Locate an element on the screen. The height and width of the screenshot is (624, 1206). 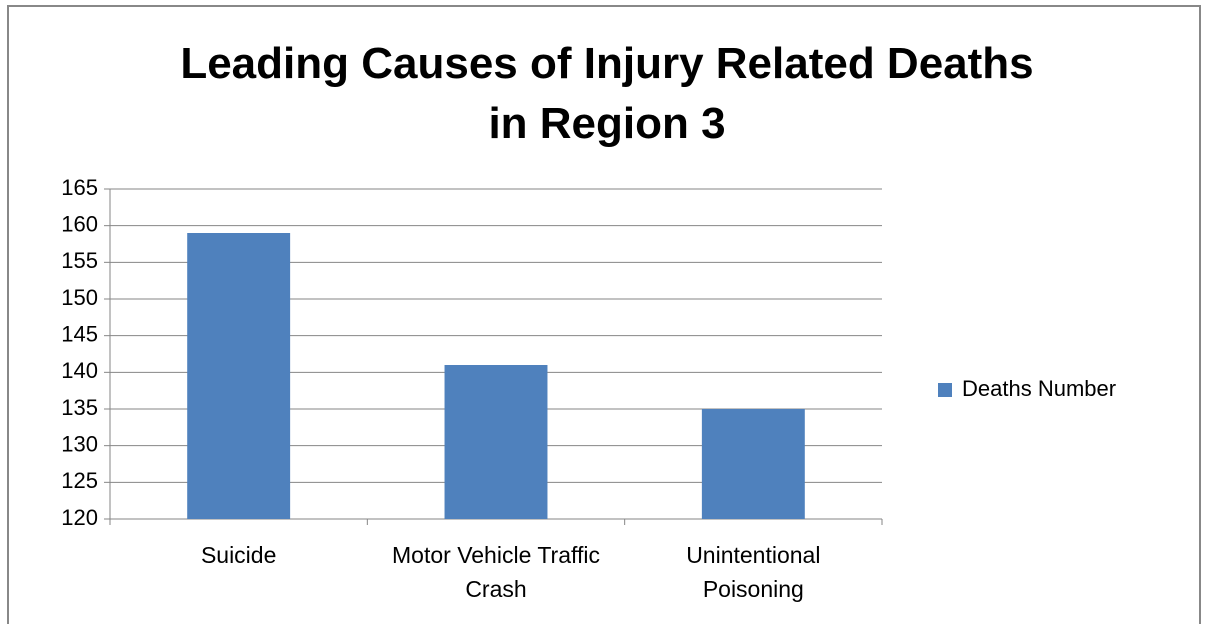
y-tick-label: 155 is located at coordinates (79, 260).